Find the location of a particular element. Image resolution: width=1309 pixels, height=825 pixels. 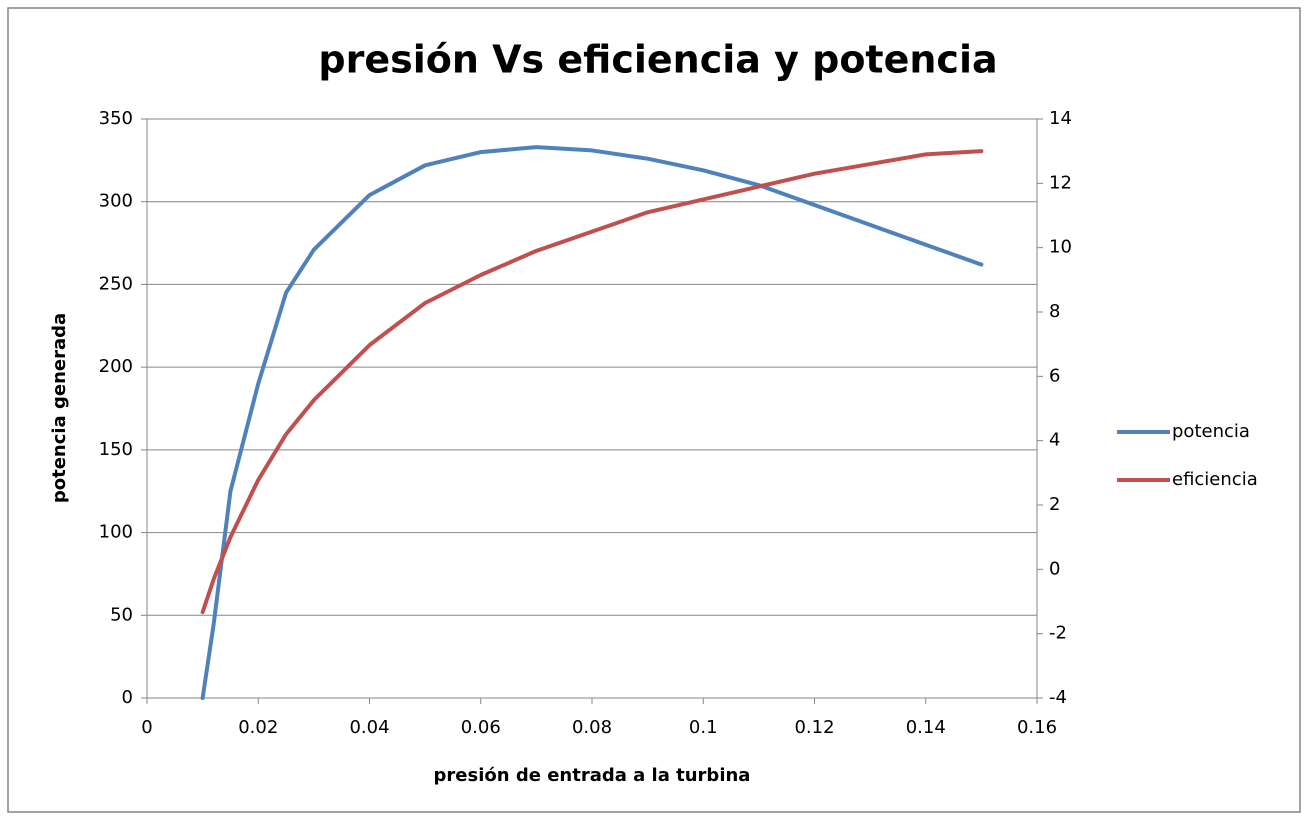

x-tick-label: 0.12 is located at coordinates (814, 727).